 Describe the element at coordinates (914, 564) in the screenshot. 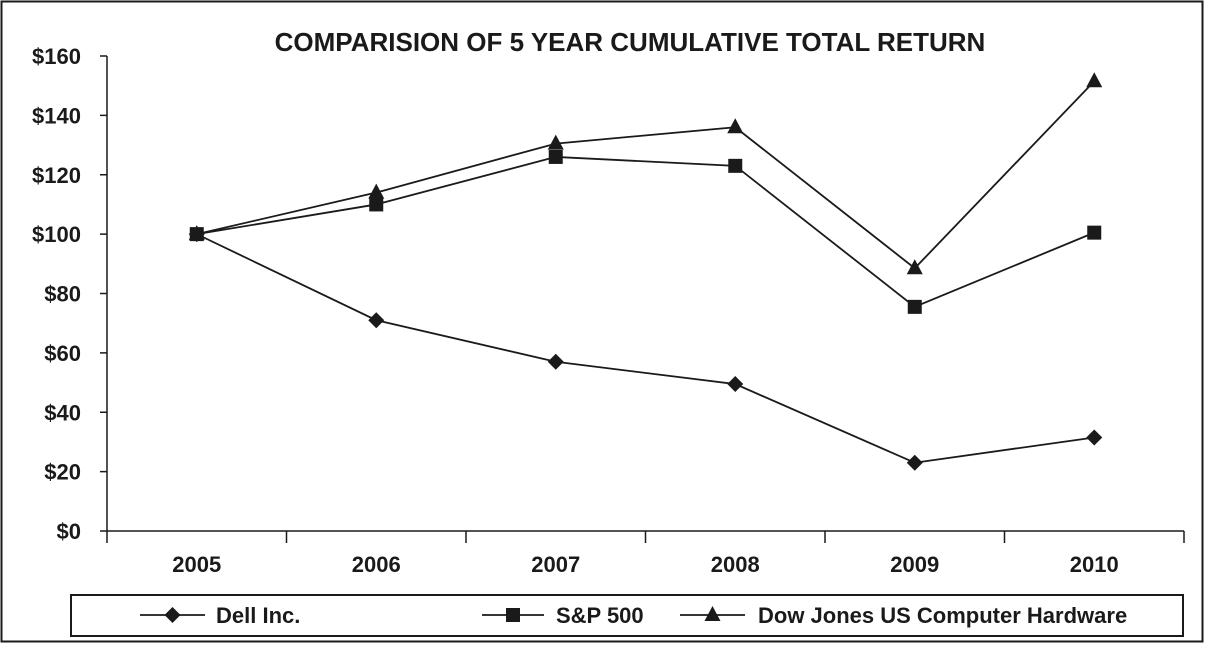

I see `x-tick-label: 2009` at that location.